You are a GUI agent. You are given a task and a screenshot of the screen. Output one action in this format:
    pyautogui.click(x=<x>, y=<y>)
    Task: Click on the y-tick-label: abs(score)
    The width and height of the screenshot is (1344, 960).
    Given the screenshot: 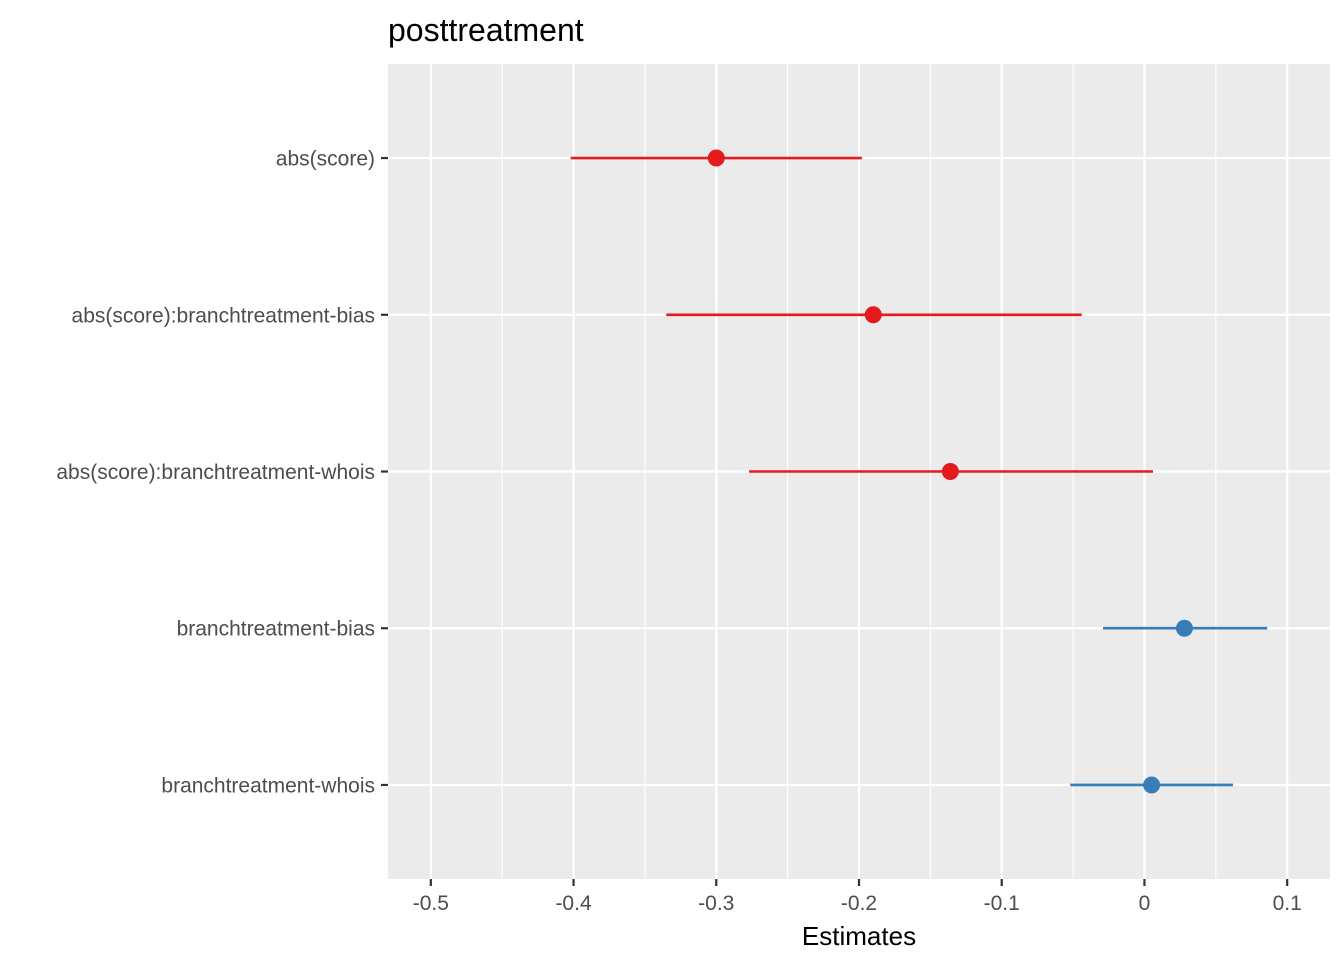 What is the action you would take?
    pyautogui.click(x=325, y=159)
    